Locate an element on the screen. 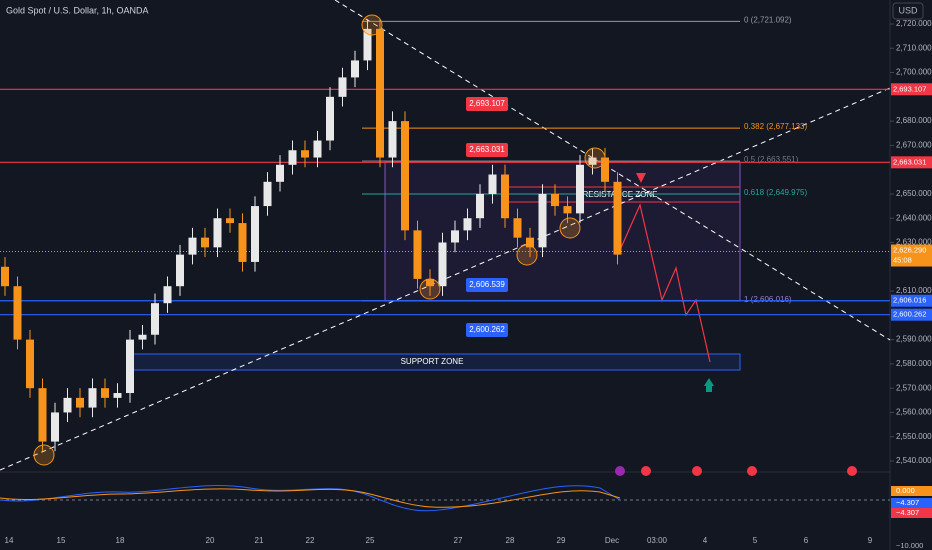  y-tick-label: 2,710.000 is located at coordinates (914, 47).